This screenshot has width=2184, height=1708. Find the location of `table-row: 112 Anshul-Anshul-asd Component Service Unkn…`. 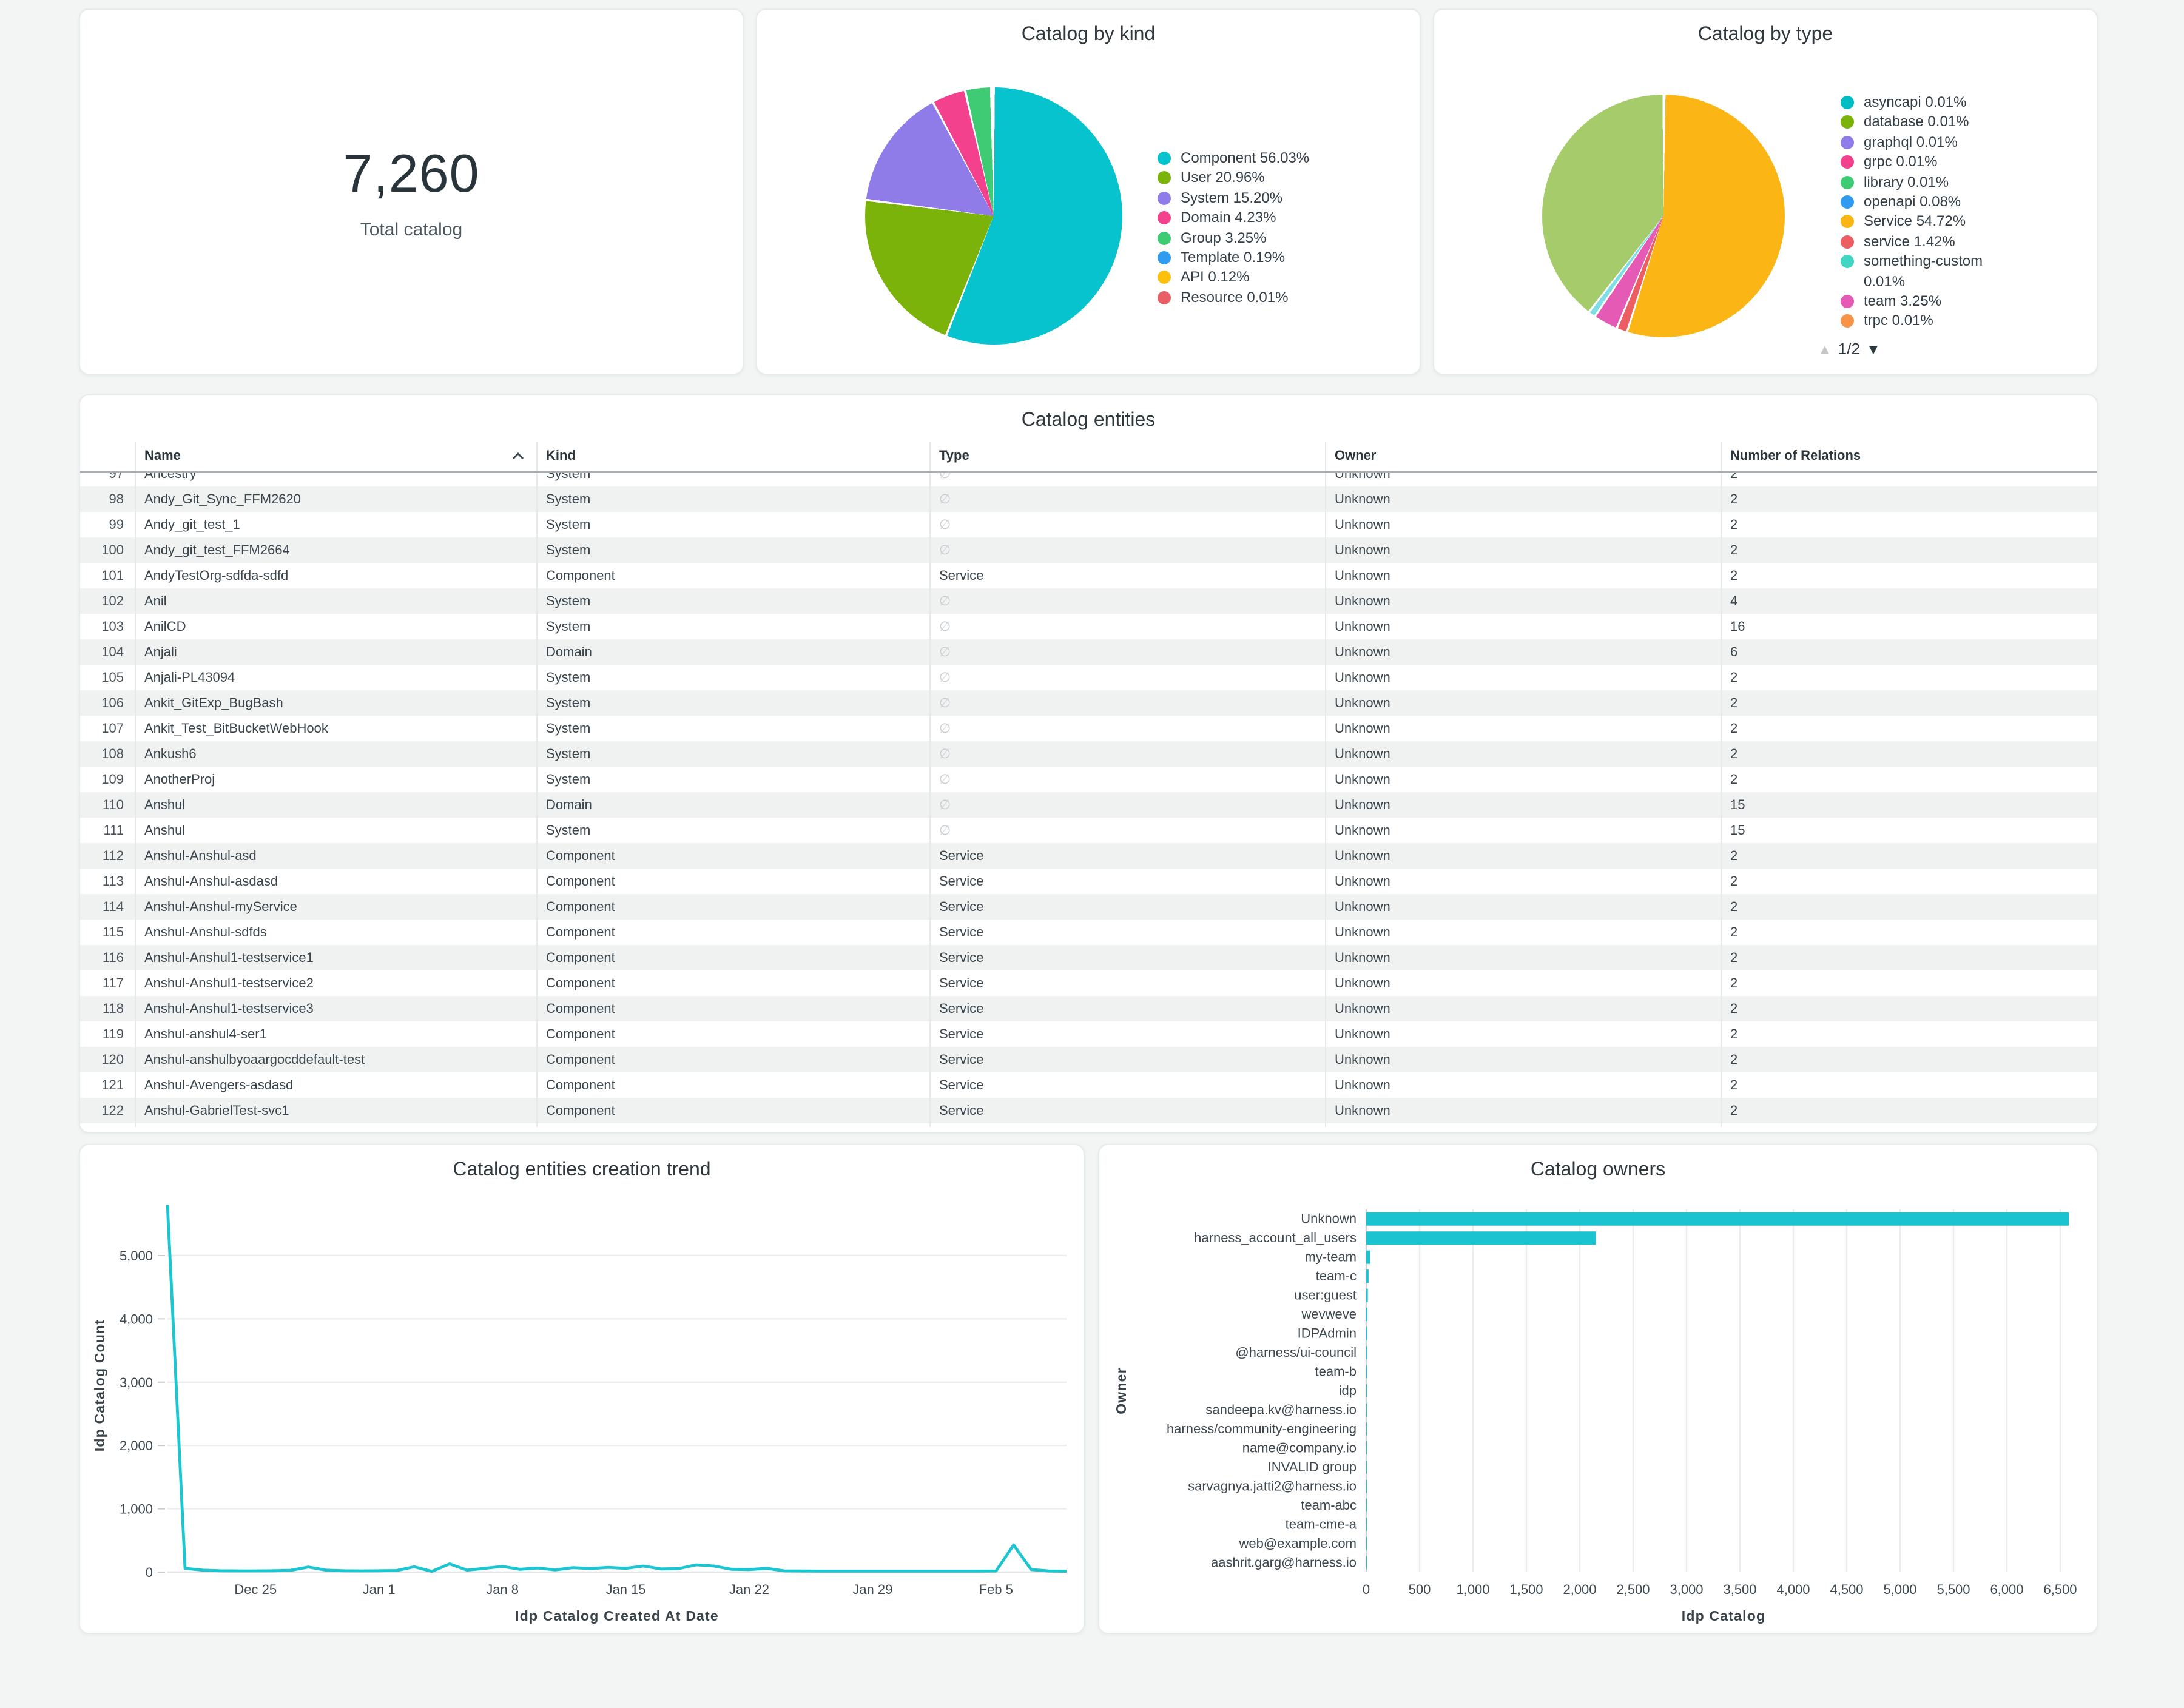

table-row: 112 Anshul-Anshul-asd Component Service Unkn… is located at coordinates (1088, 856).